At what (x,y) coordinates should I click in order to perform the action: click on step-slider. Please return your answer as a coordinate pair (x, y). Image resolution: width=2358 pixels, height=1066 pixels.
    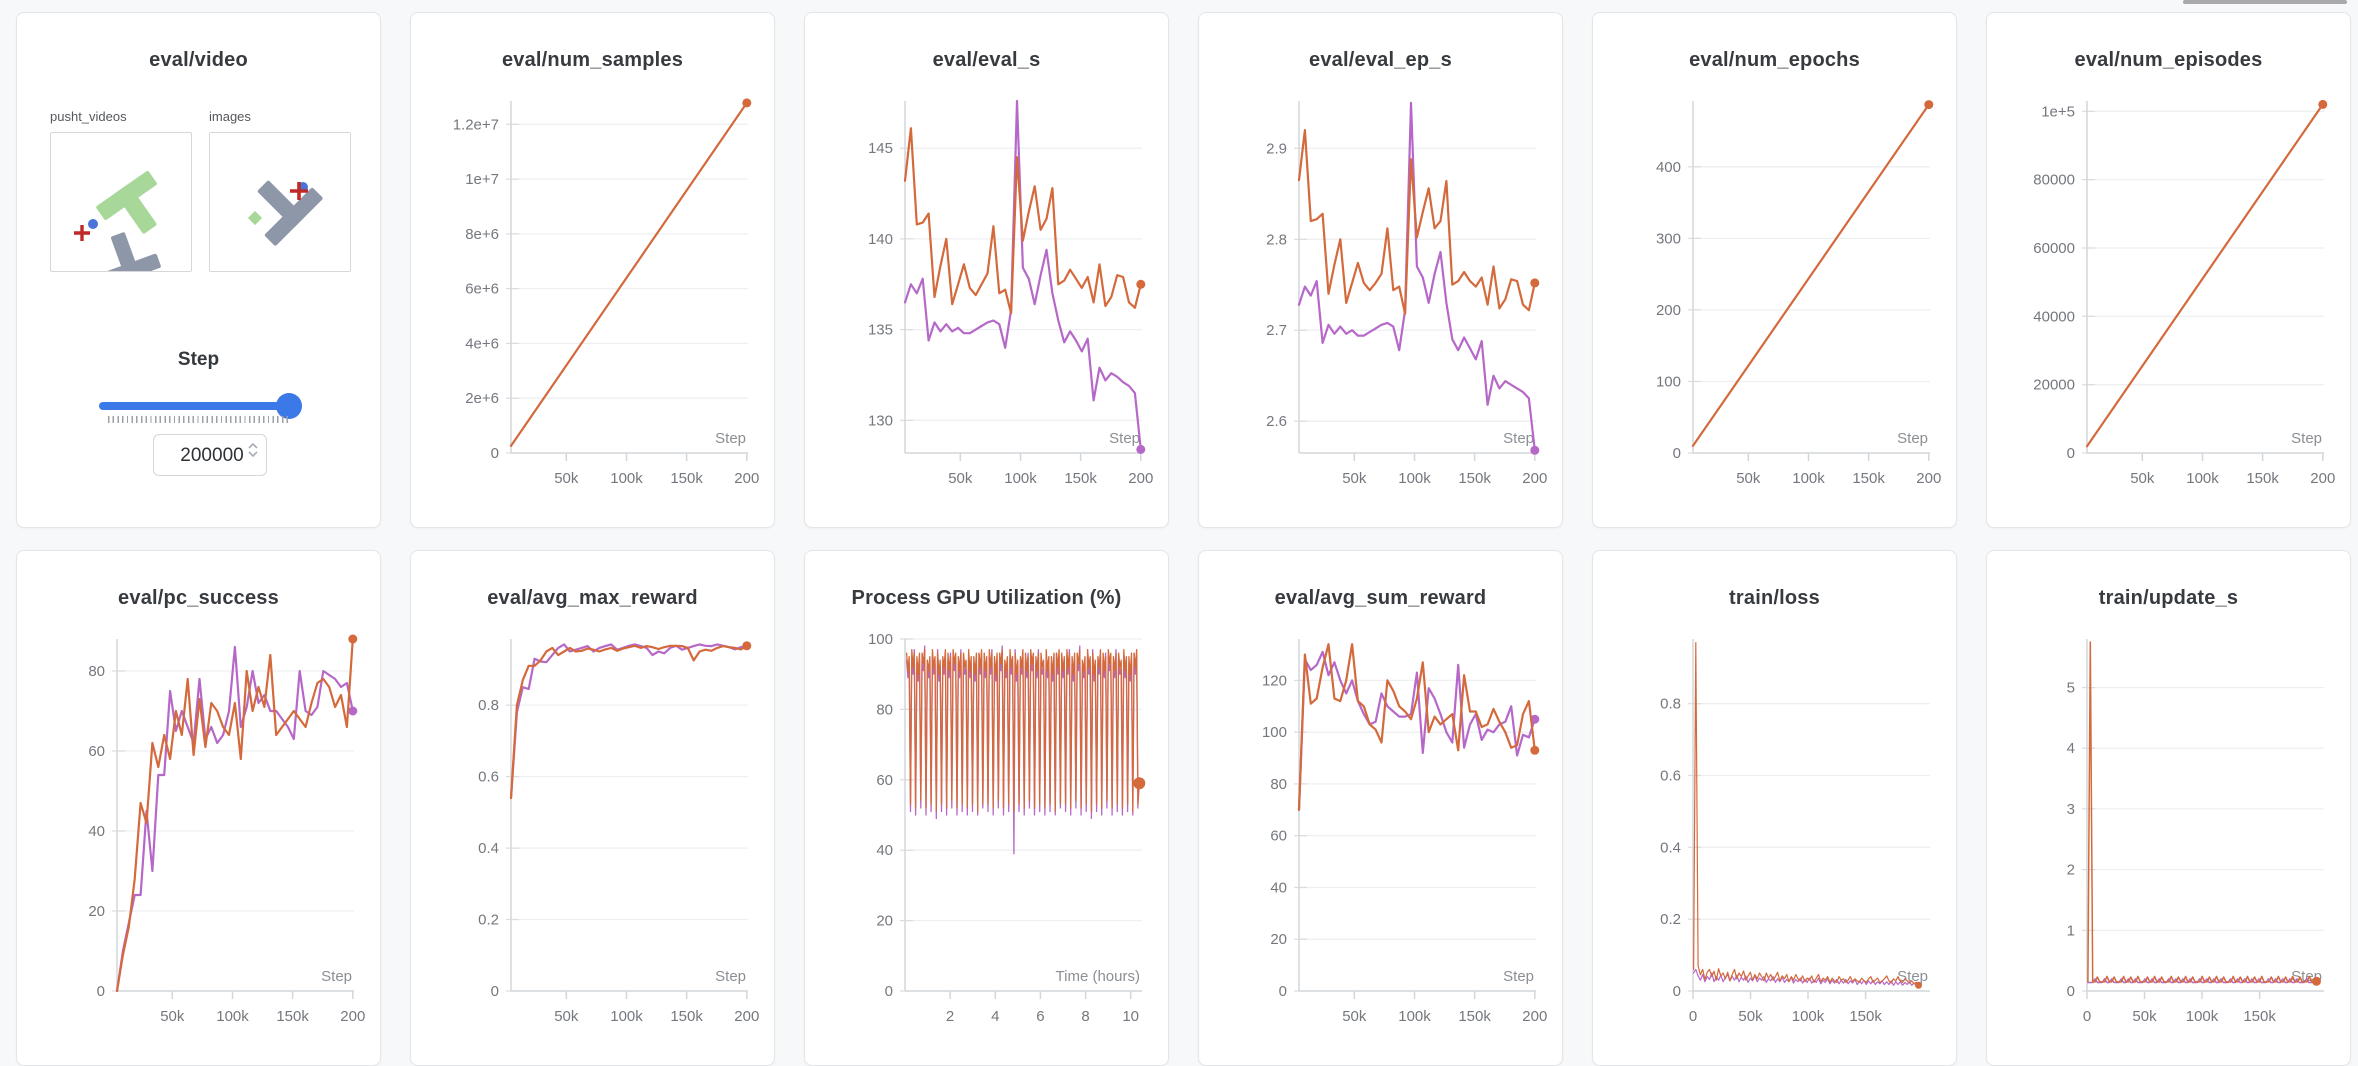
    Looking at the image, I should click on (200, 406).